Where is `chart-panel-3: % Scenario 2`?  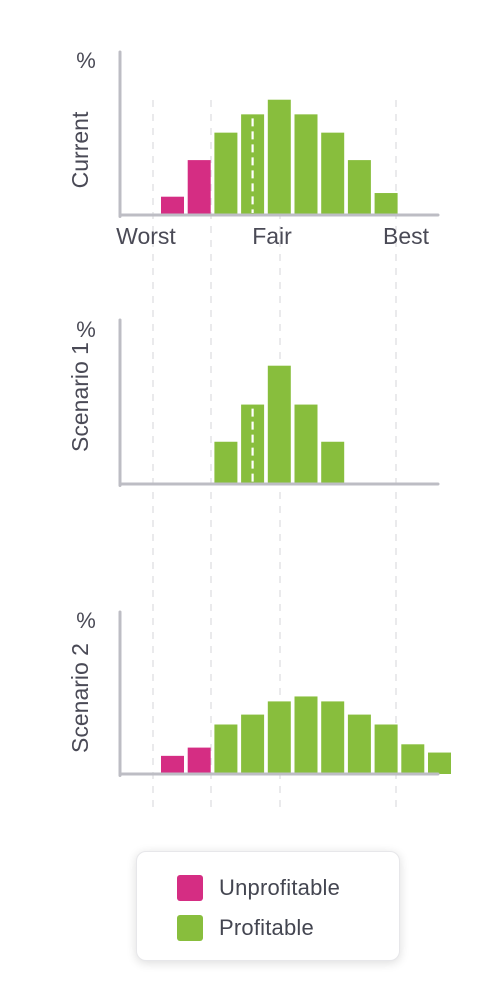
chart-panel-3: % Scenario 2 is located at coordinates (259, 692).